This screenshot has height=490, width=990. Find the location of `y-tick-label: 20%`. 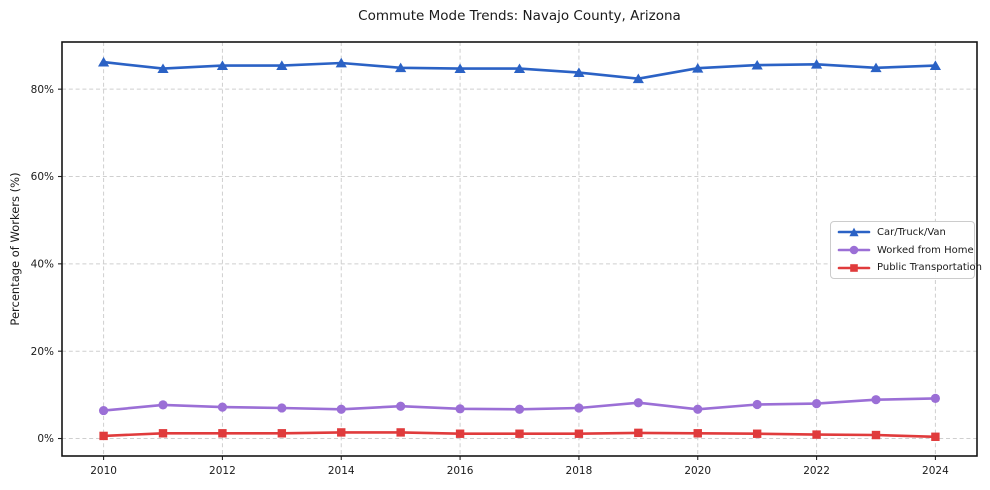

y-tick-label: 20% is located at coordinates (42, 352).